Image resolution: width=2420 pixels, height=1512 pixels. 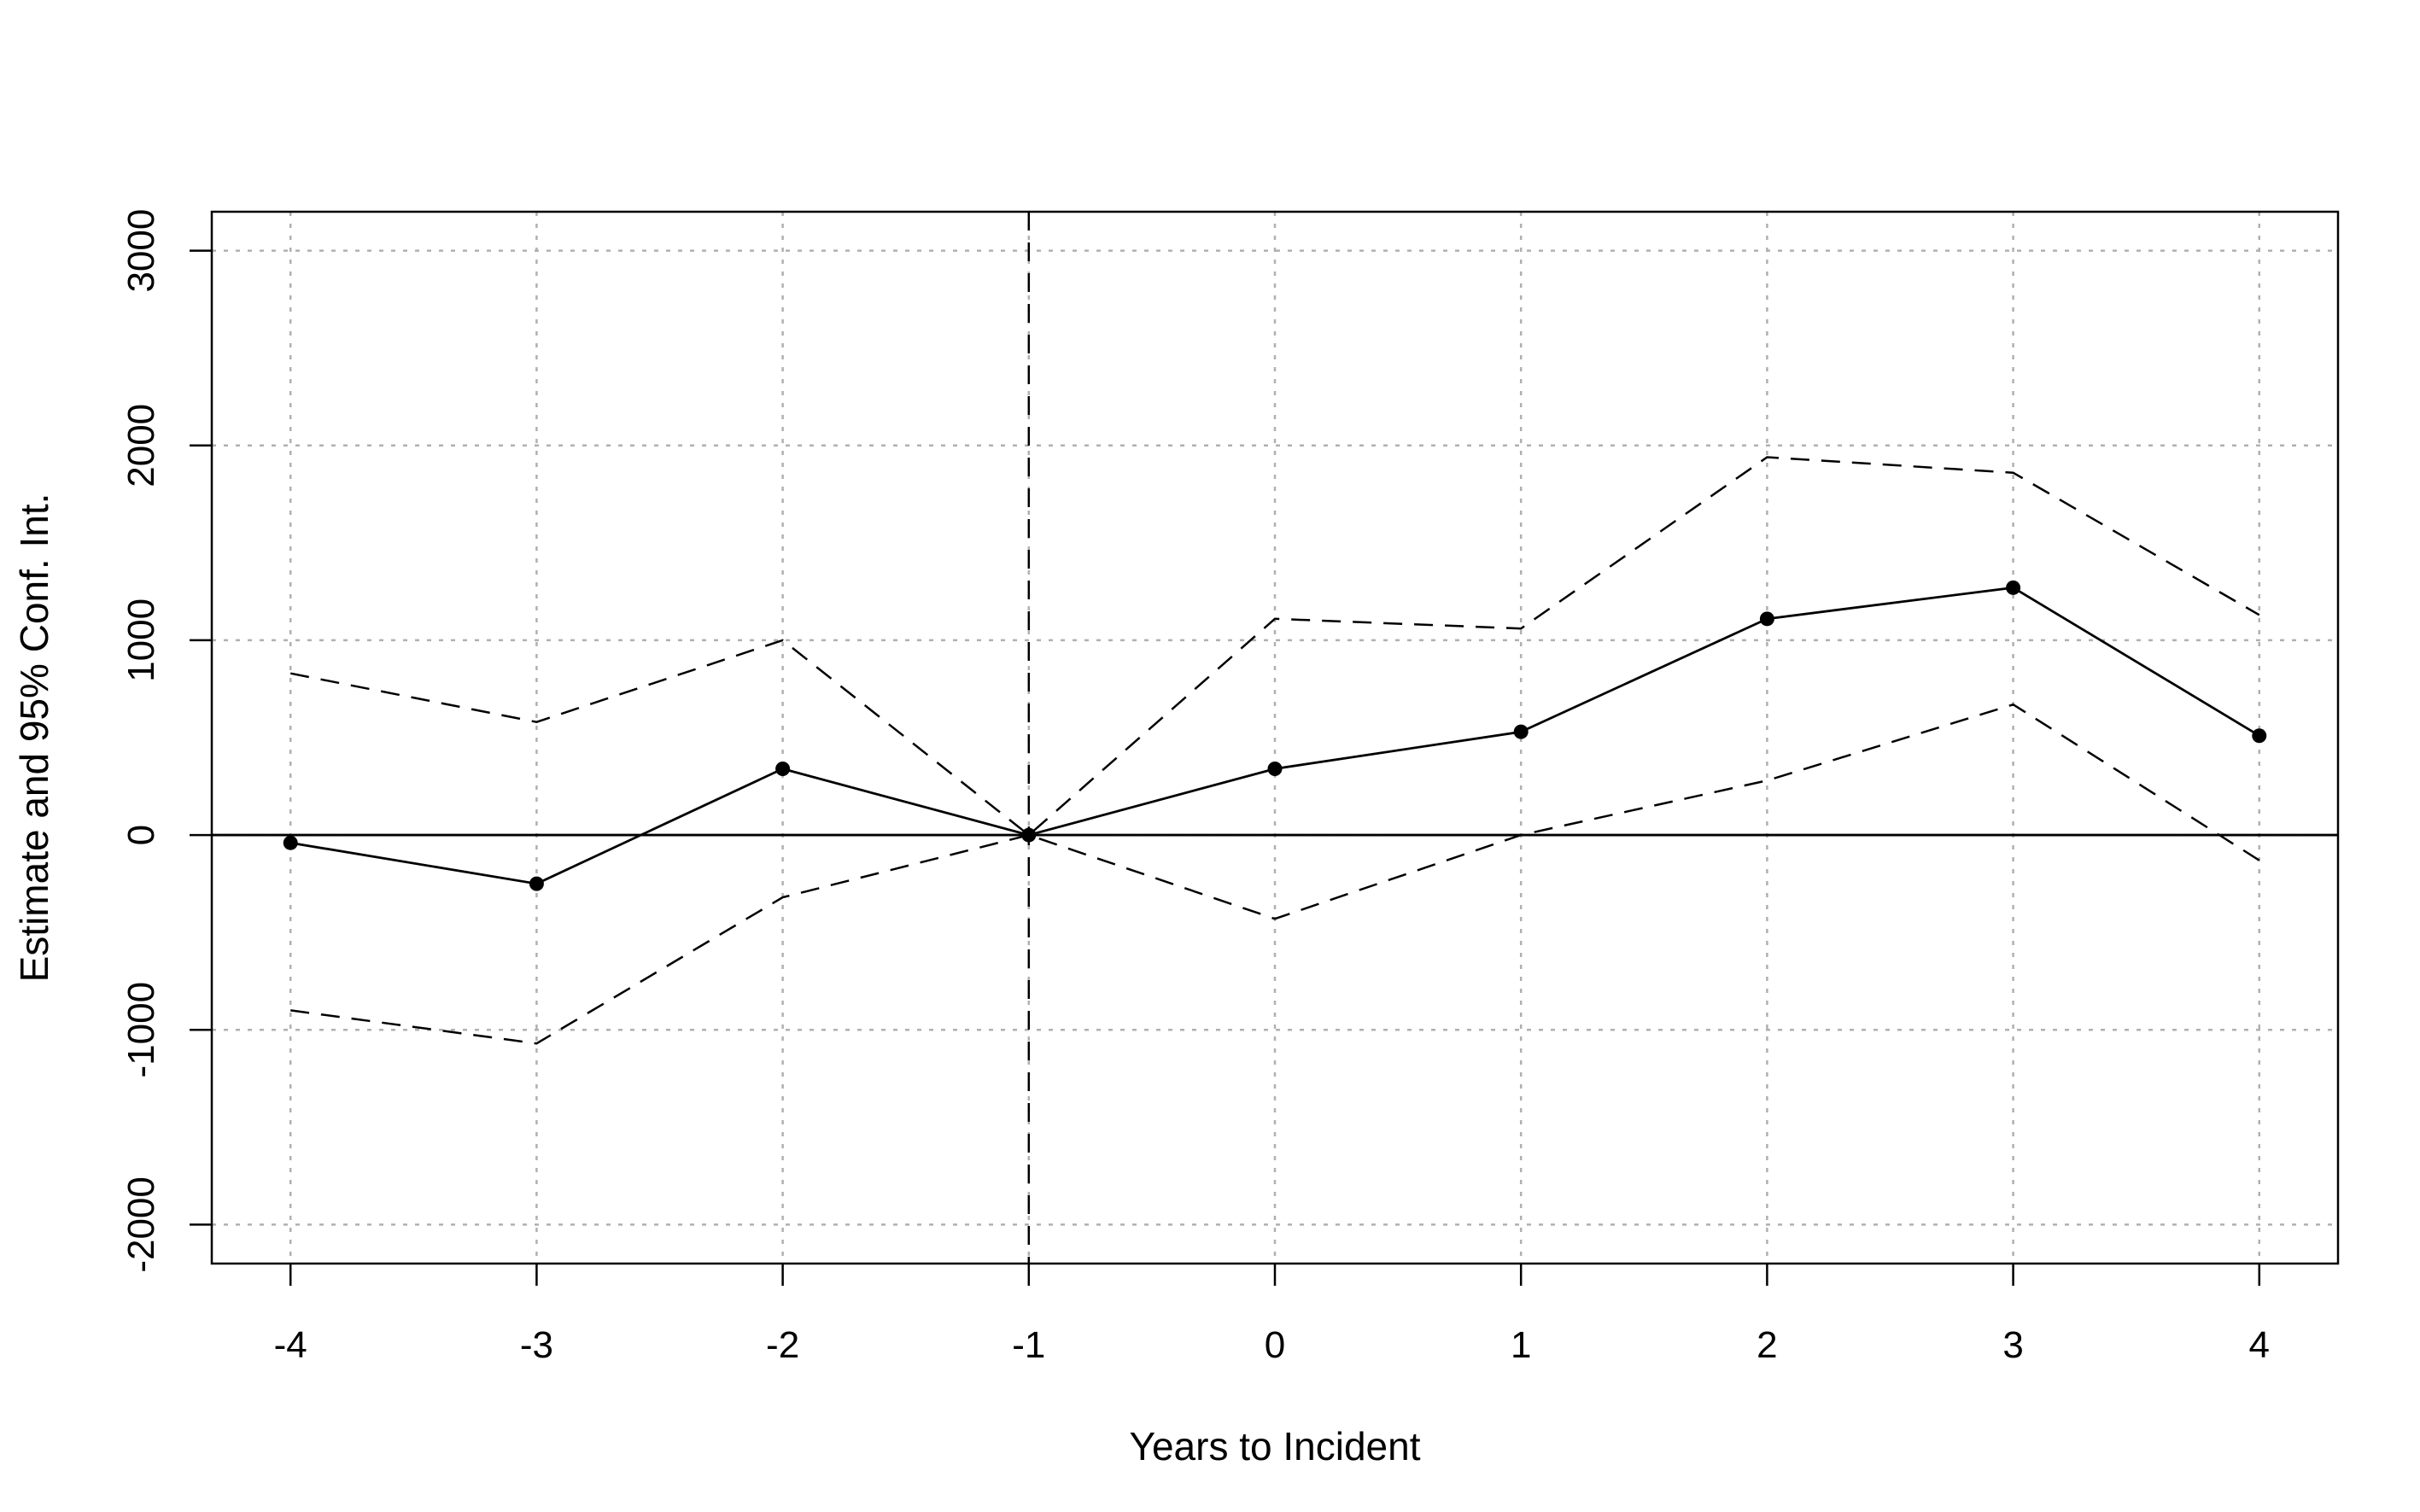 What do you see at coordinates (782, 1345) in the screenshot?
I see `x-tick-label--2: -2` at bounding box center [782, 1345].